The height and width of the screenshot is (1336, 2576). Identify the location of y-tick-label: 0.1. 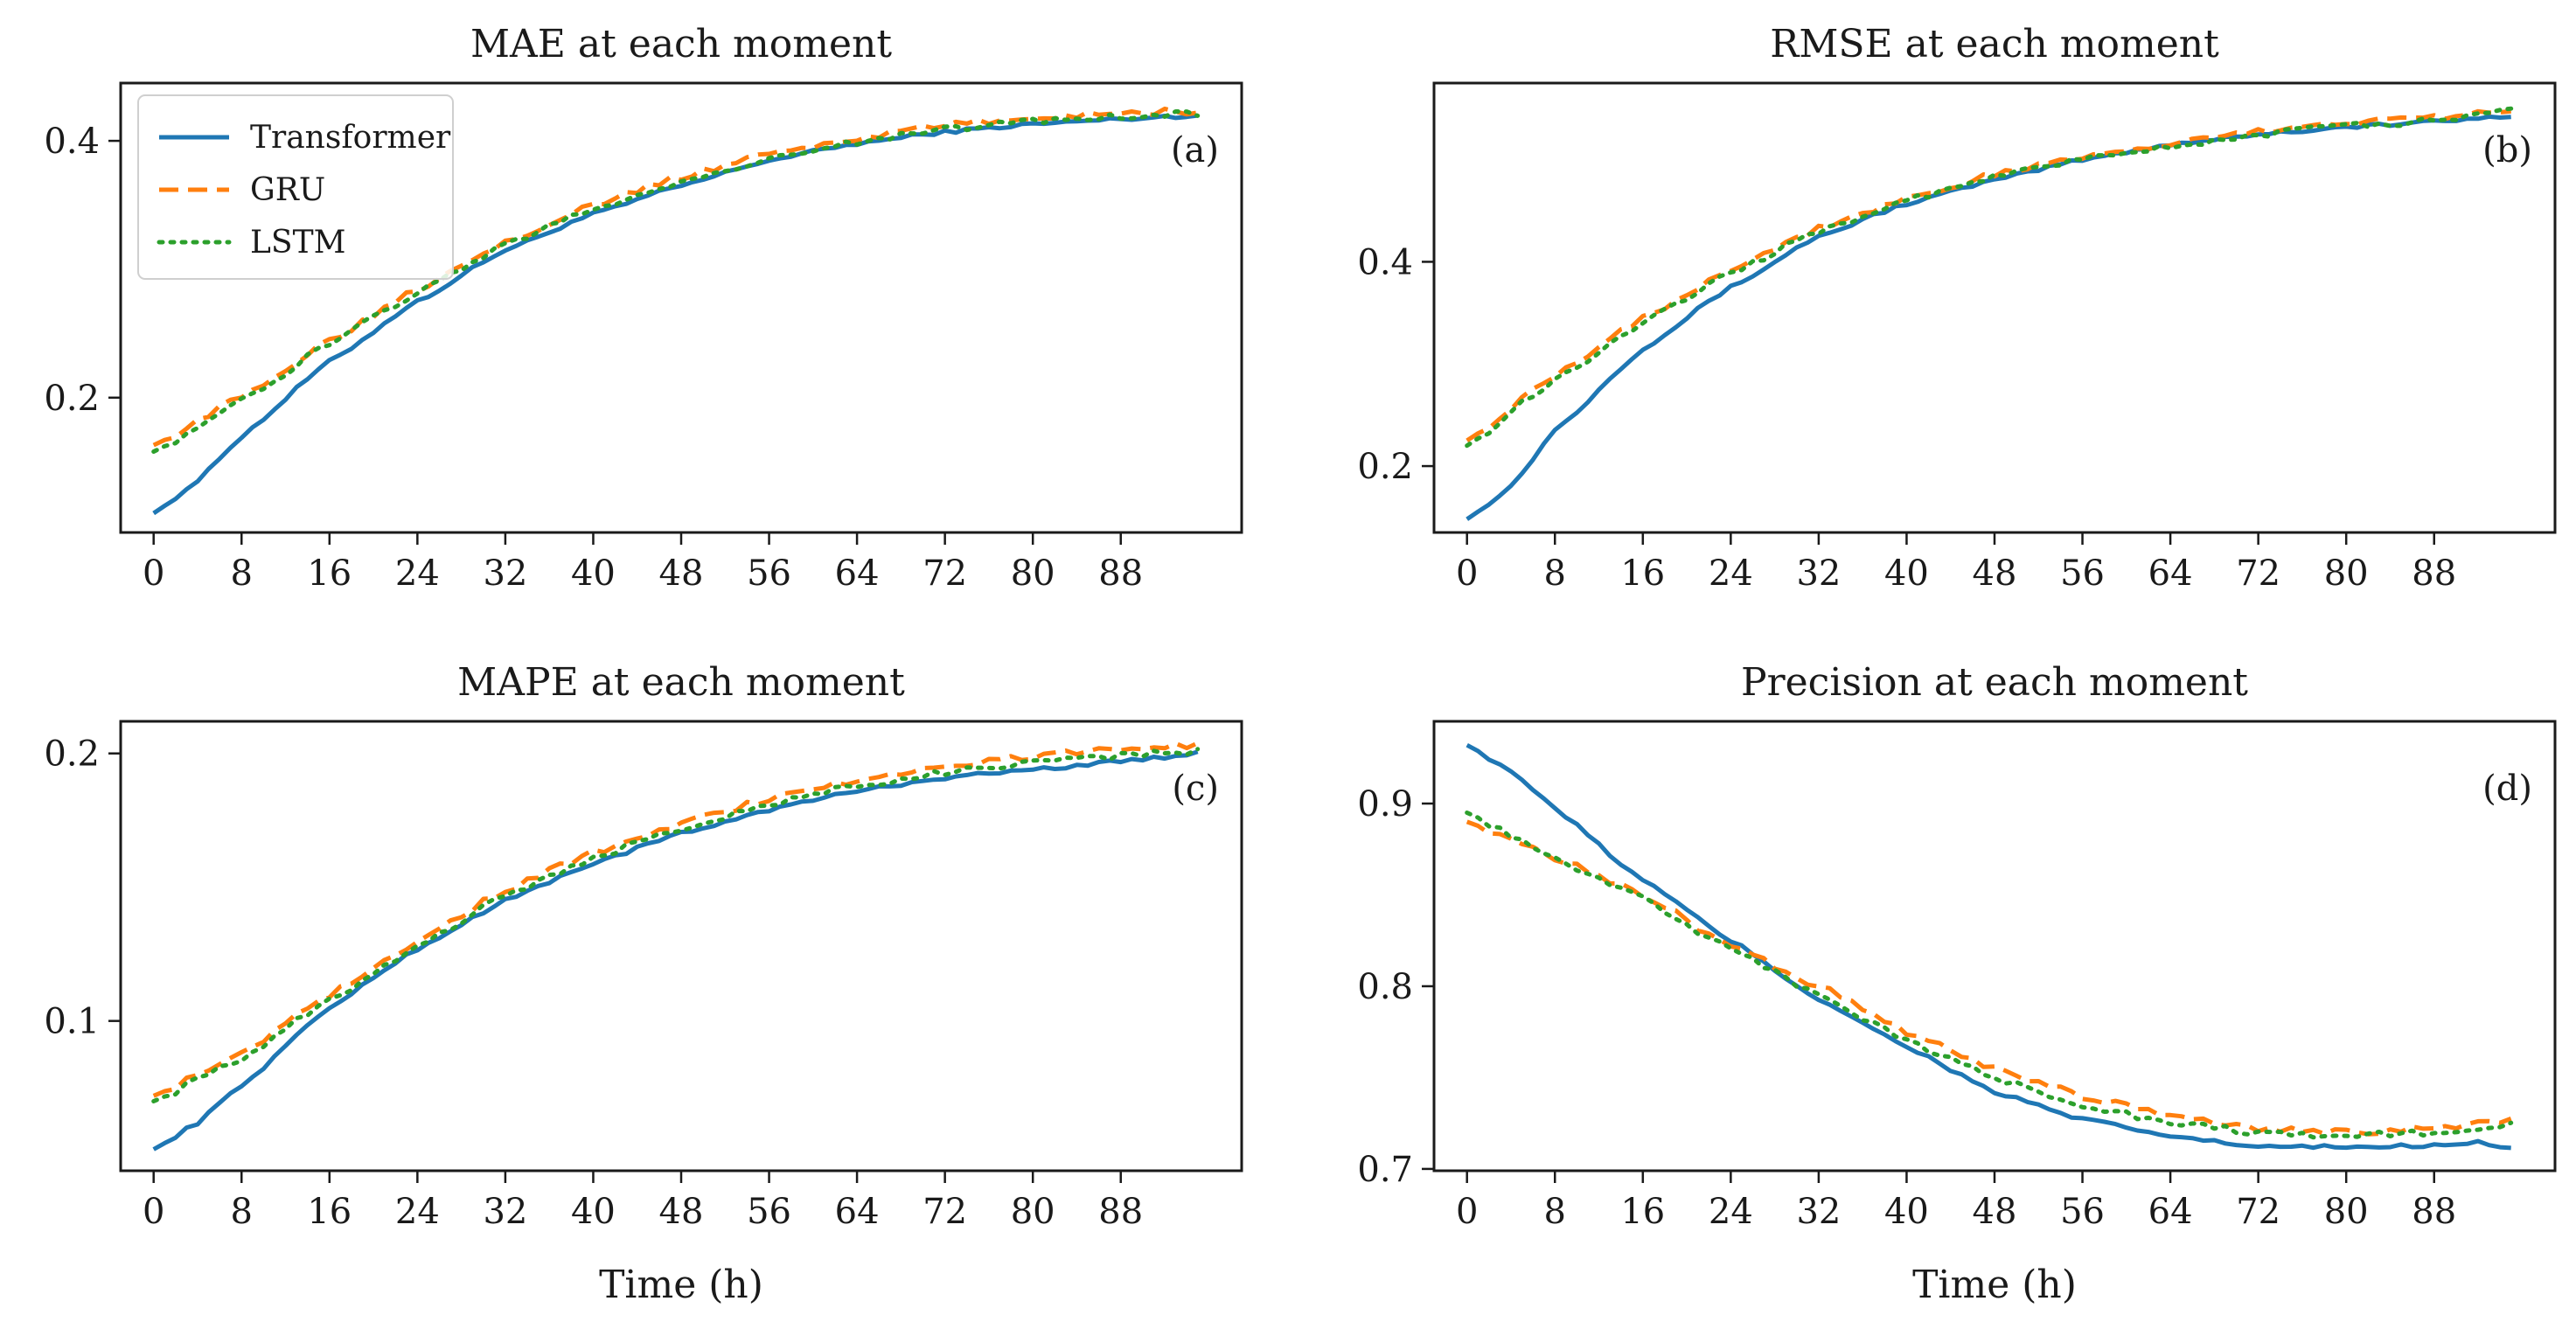
(72, 1022).